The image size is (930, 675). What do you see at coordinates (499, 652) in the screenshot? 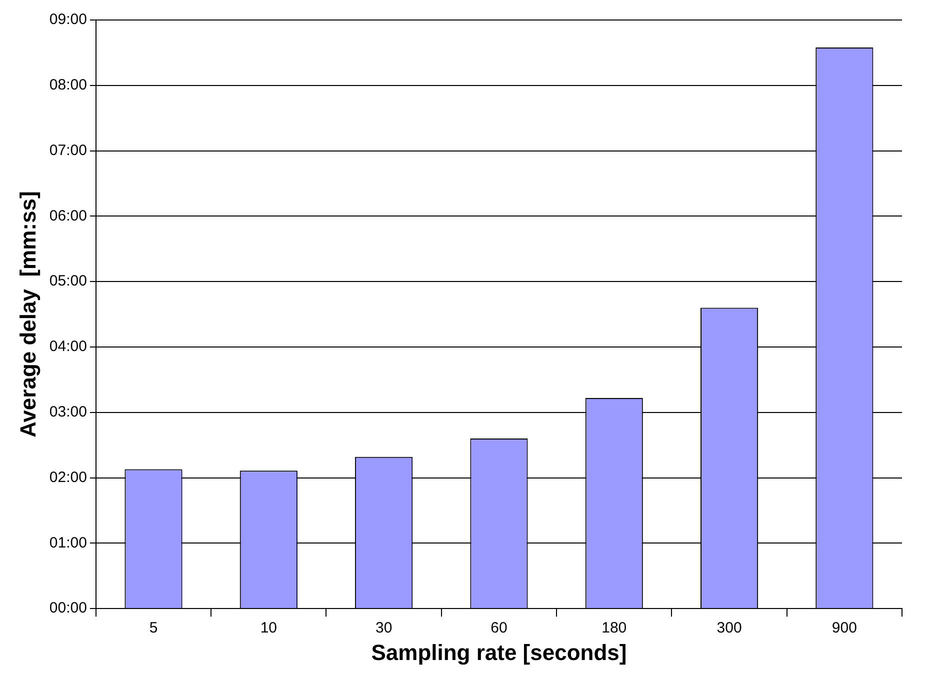
I see `x-axis-title: Sampling rate [seconds]` at bounding box center [499, 652].